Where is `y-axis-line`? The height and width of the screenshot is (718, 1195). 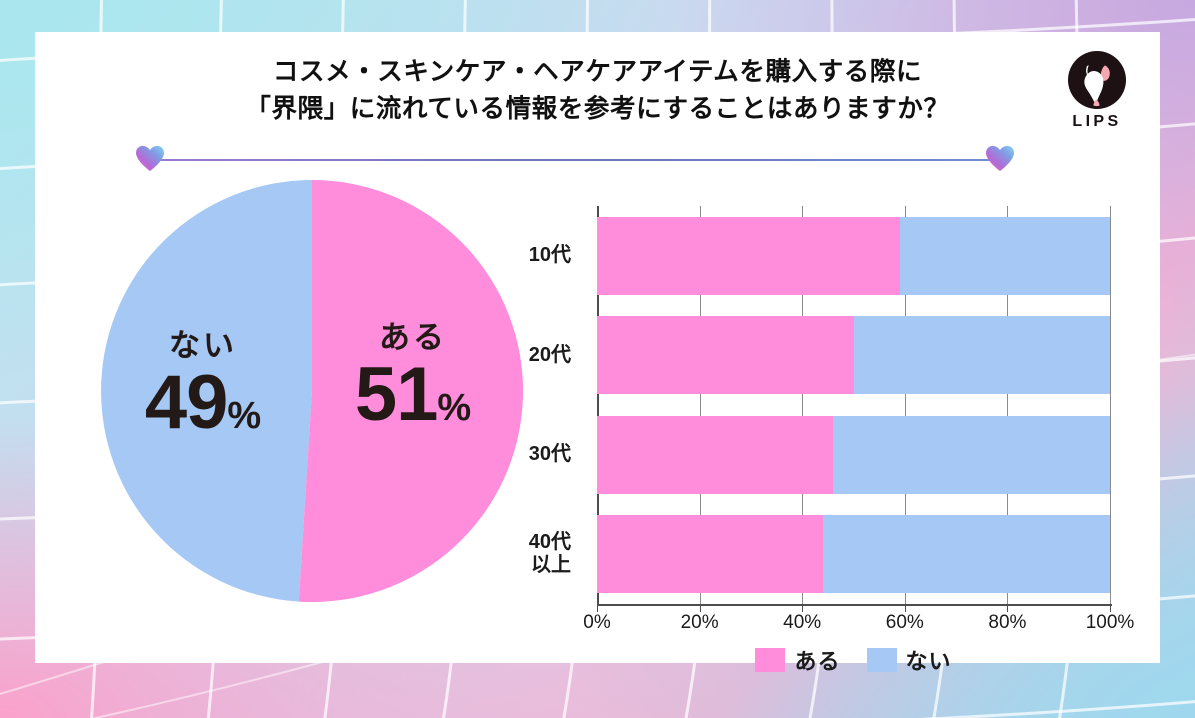
y-axis-line is located at coordinates (598, 405).